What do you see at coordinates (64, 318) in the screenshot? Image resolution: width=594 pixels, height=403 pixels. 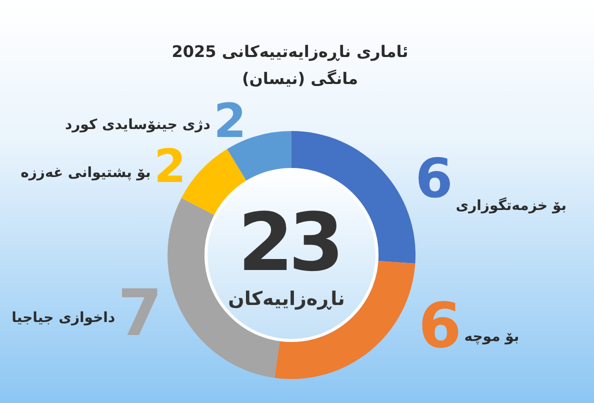 I see `slice-label: داخوازی جیاجیا` at bounding box center [64, 318].